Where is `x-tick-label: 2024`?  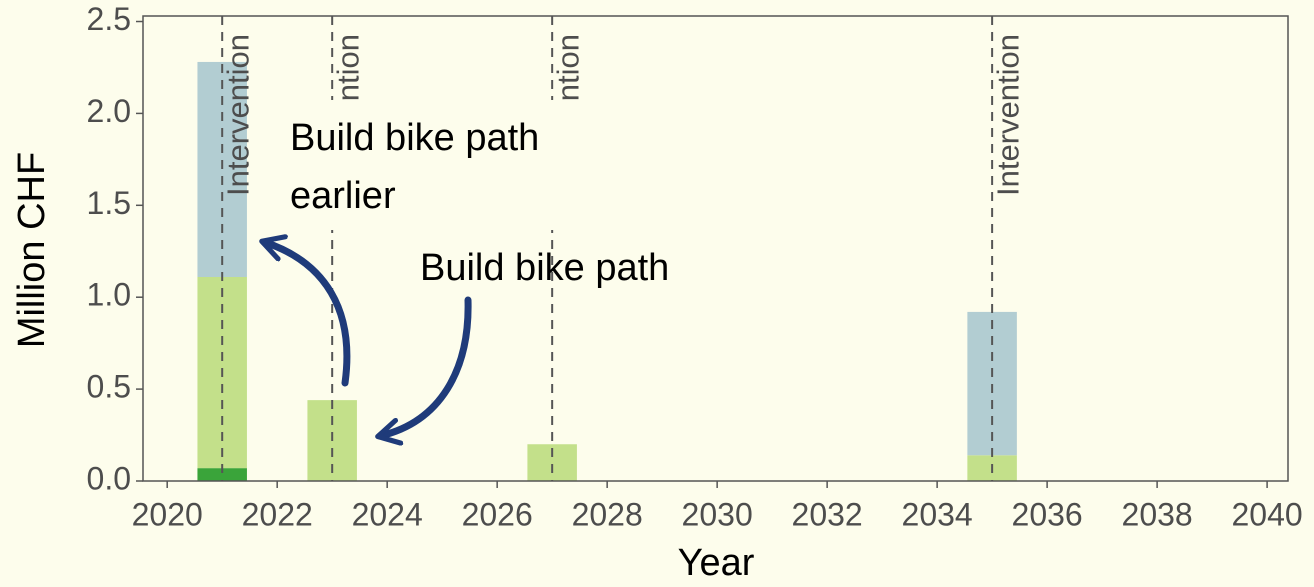 x-tick-label: 2024 is located at coordinates (387, 514).